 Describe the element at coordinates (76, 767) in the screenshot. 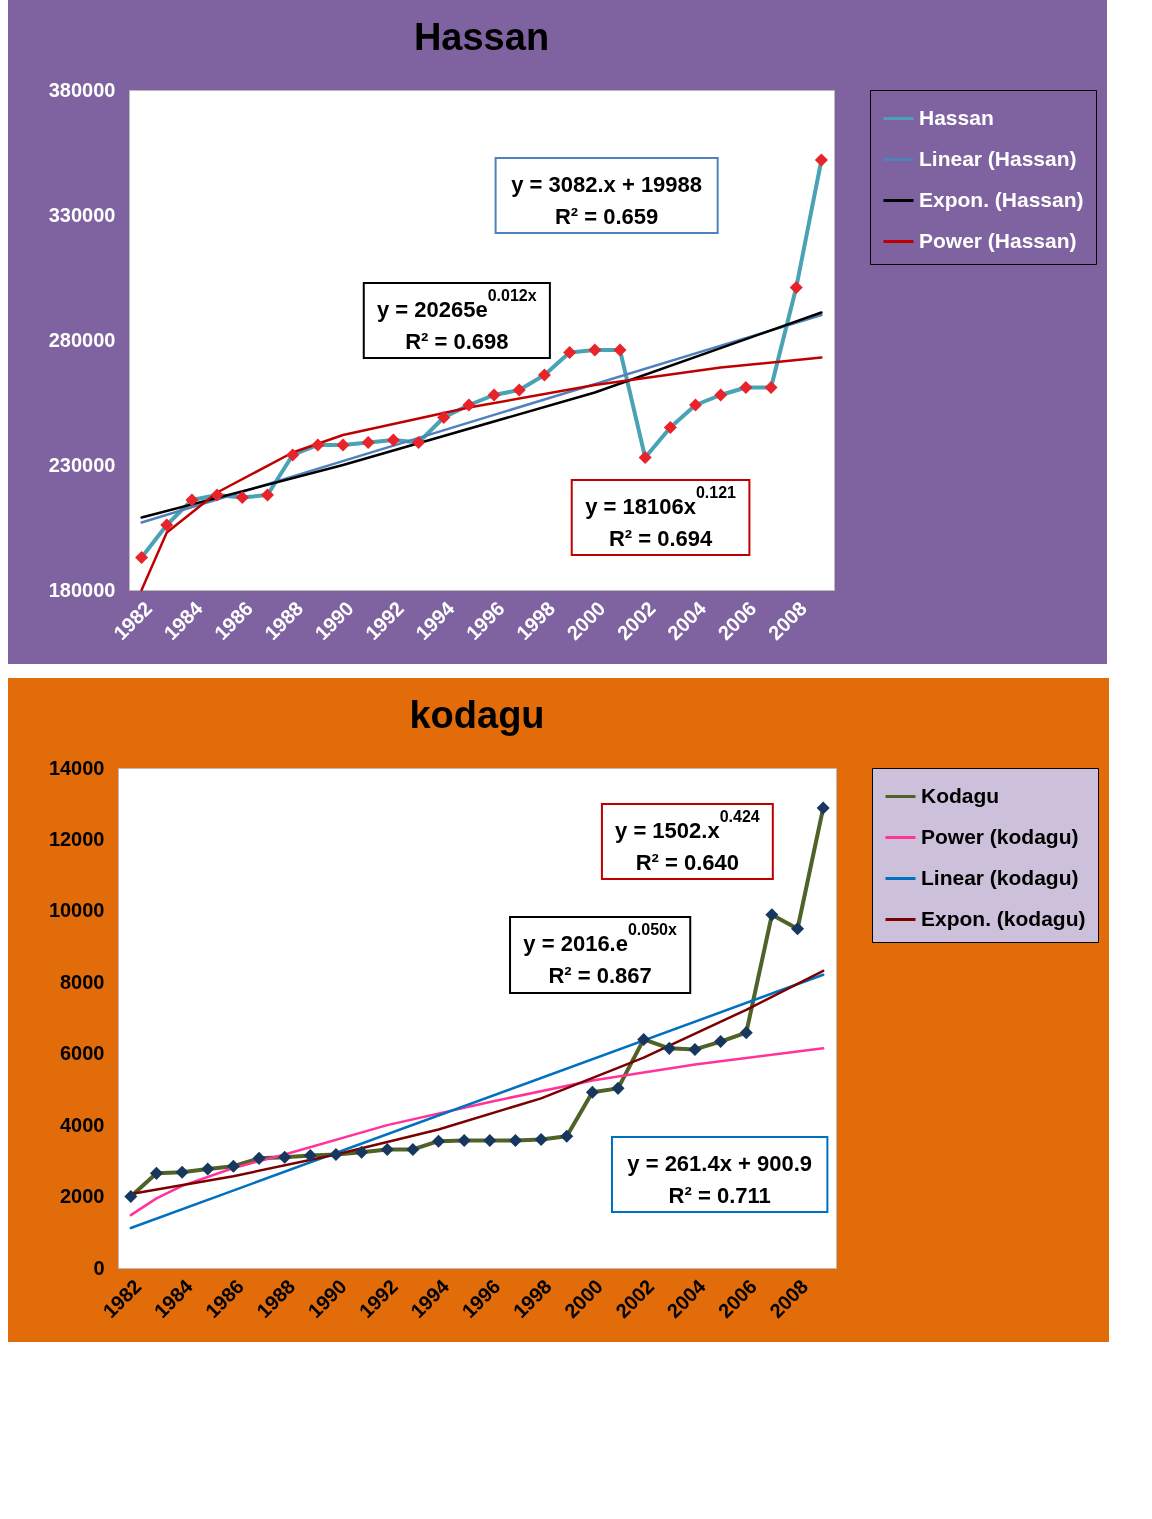

I see `y-tick-label: 14000` at that location.